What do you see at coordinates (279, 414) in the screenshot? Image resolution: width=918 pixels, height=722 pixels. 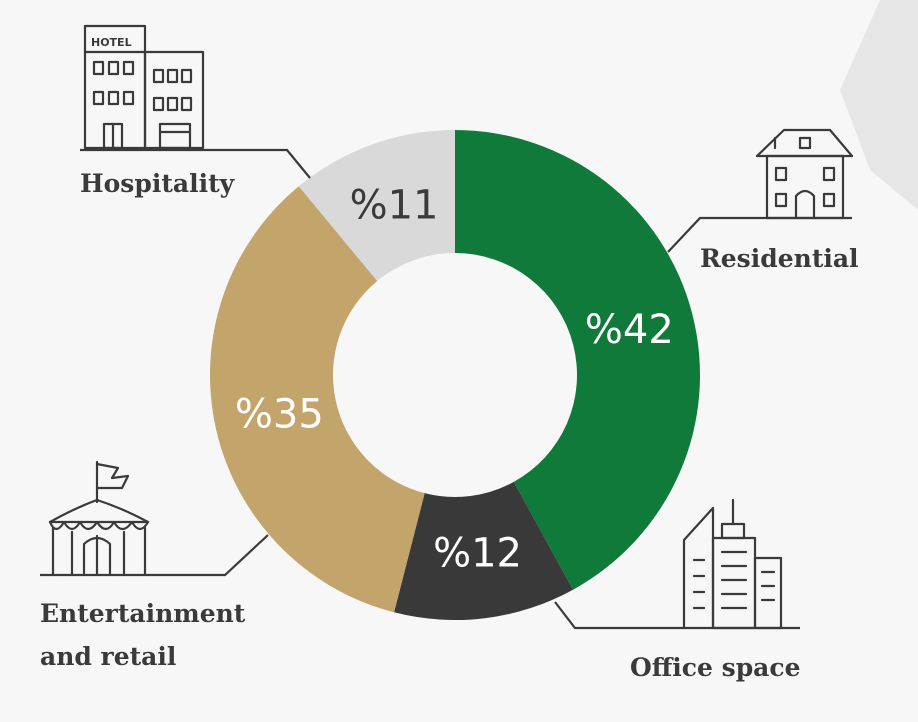 I see `value-label-entertainment: %35` at bounding box center [279, 414].